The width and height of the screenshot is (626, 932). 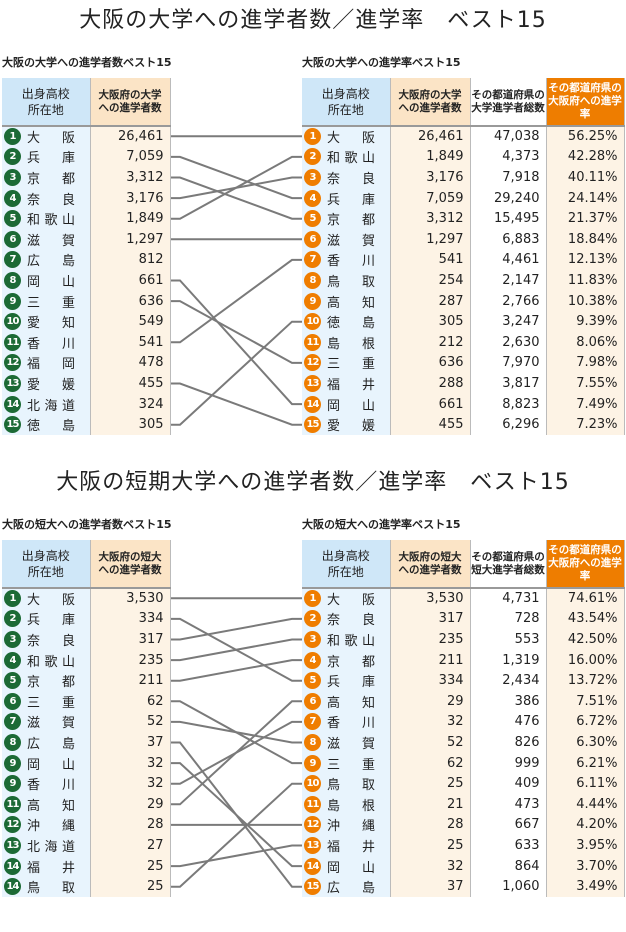 What do you see at coordinates (463, 598) in the screenshot?
I see `table-row: 1 大 阪 3,530 4,731 74.61%` at bounding box center [463, 598].